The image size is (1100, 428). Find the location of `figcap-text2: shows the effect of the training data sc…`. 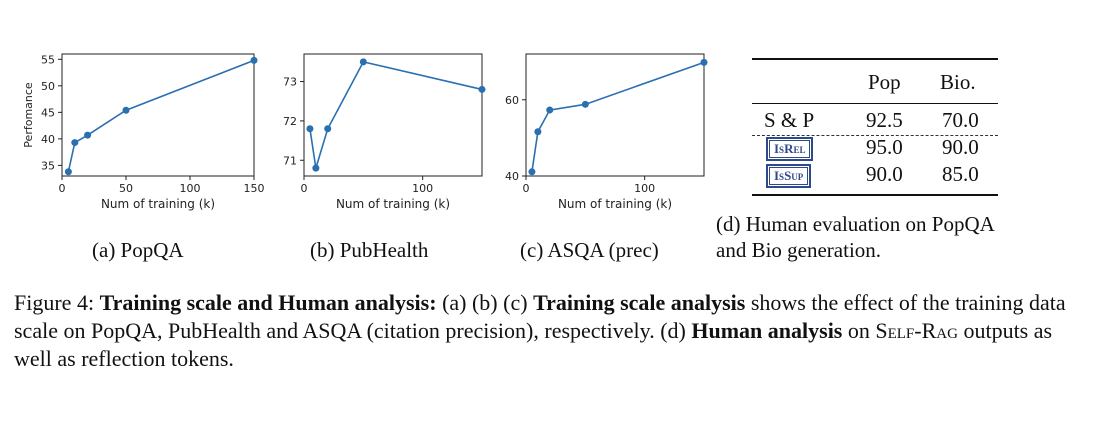

figcap-text2: shows the effect of the training data sc… is located at coordinates (540, 316).